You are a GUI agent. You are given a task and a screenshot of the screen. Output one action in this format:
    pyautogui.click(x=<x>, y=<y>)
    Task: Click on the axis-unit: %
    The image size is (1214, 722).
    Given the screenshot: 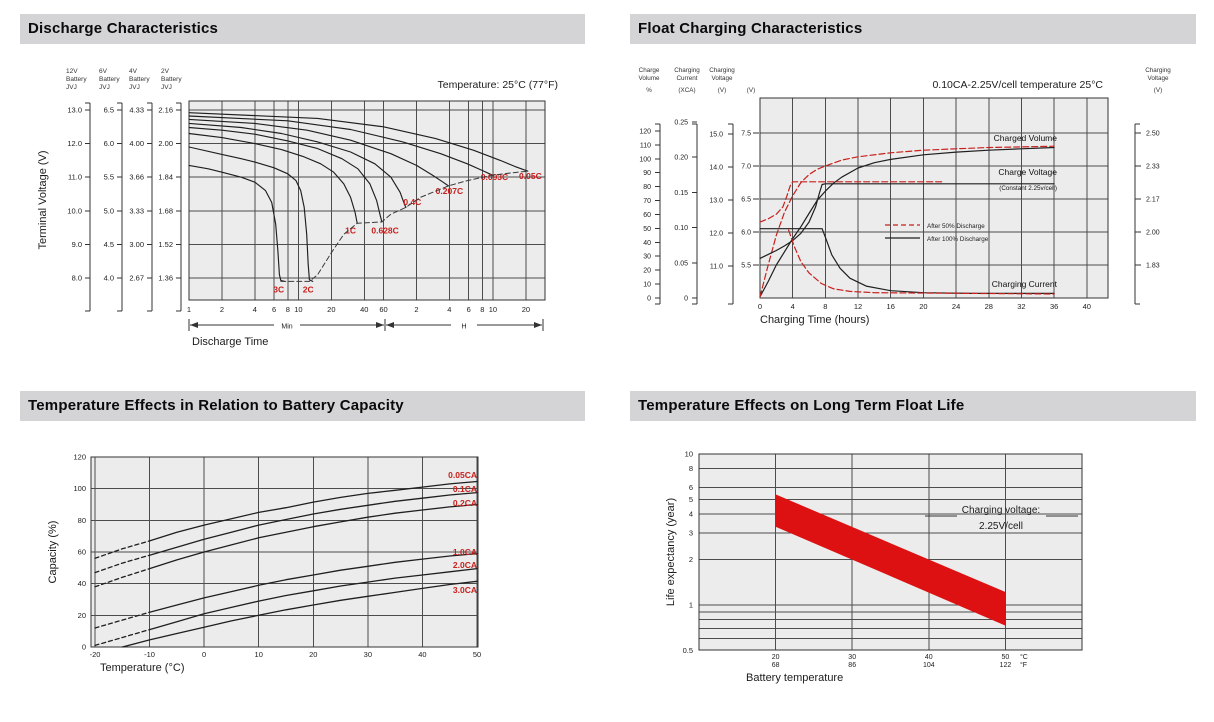 What is the action you would take?
    pyautogui.click(x=649, y=90)
    